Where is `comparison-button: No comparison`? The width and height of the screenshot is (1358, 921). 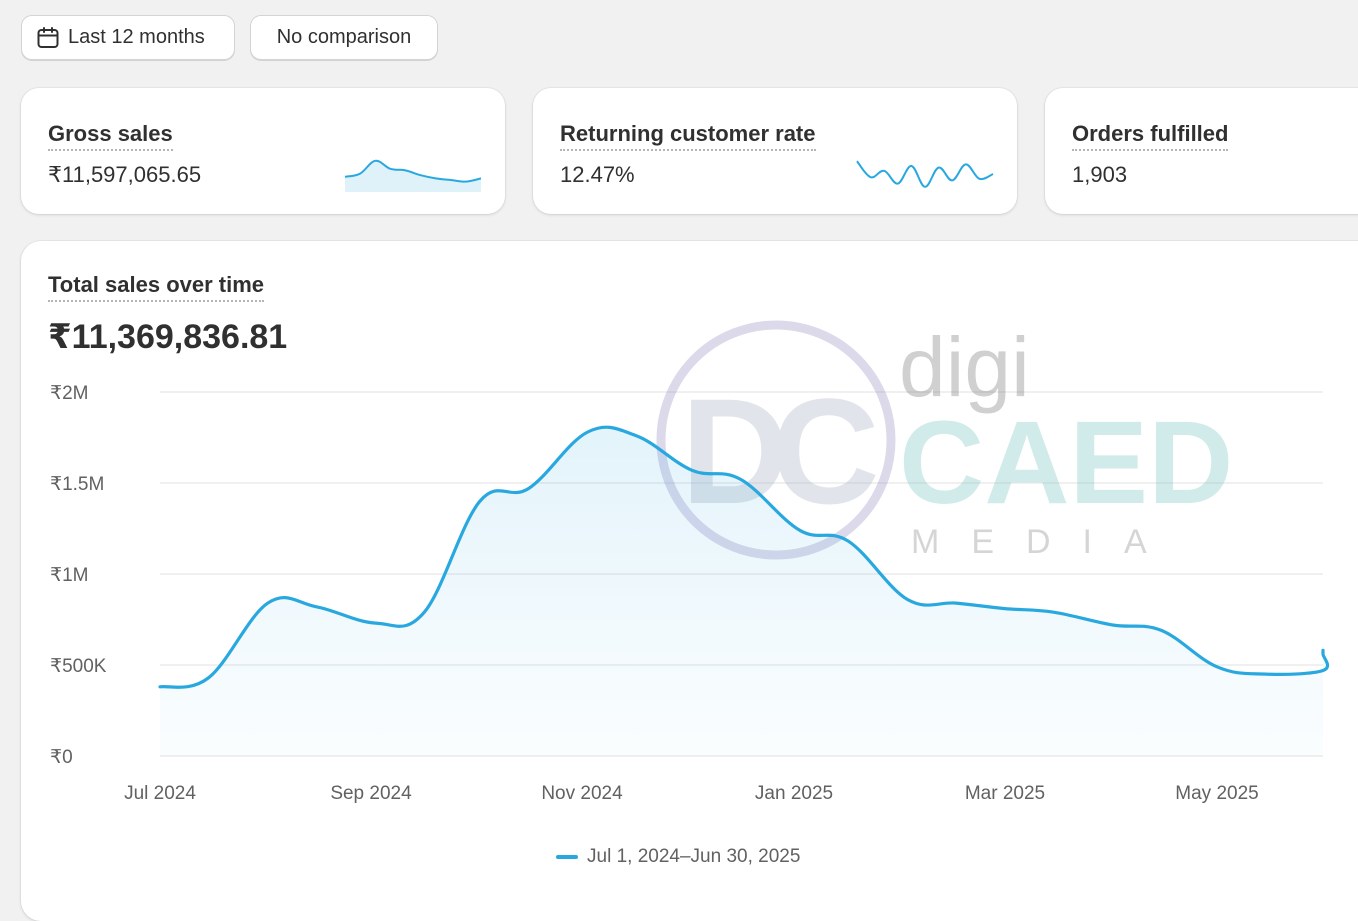 comparison-button: No comparison is located at coordinates (344, 37).